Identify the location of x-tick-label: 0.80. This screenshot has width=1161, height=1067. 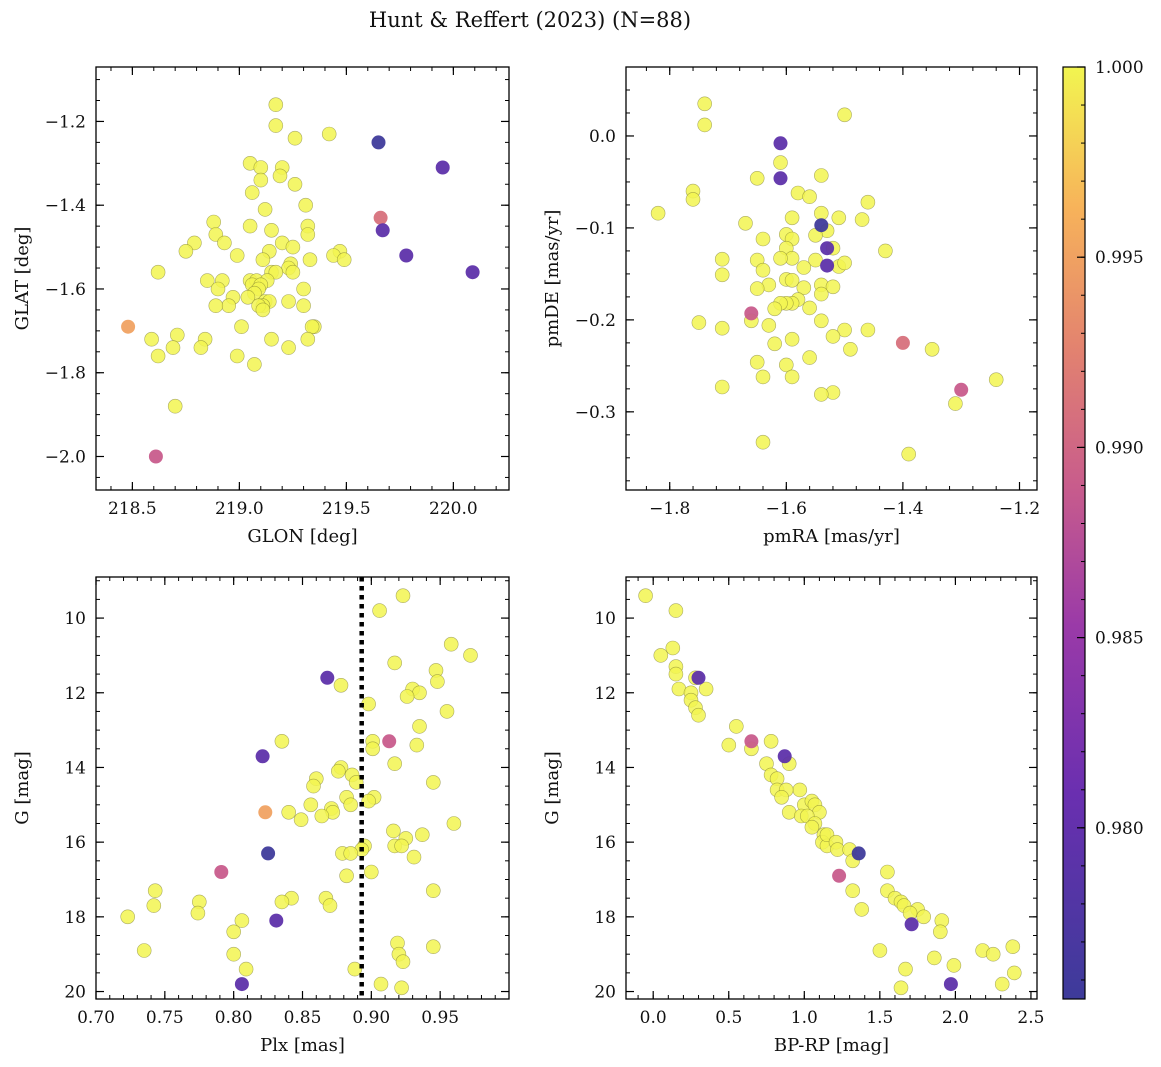
(234, 1018).